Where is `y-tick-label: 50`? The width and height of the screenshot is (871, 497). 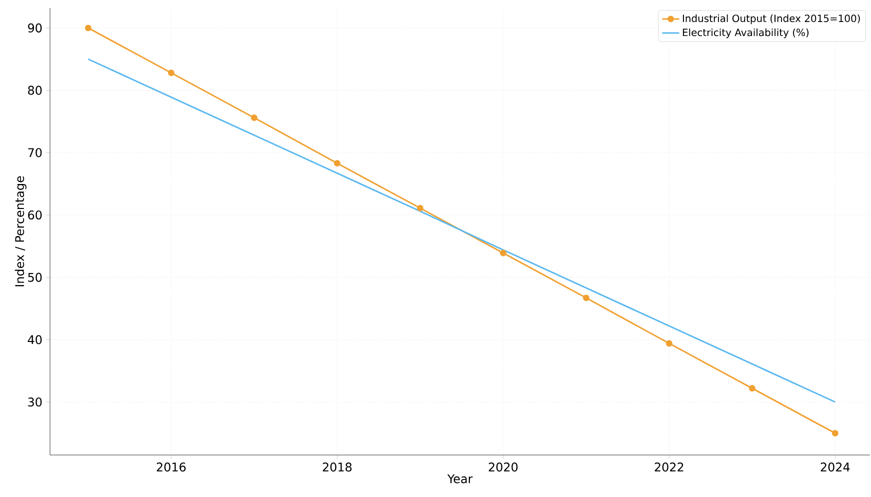
y-tick-label: 50 is located at coordinates (35, 277).